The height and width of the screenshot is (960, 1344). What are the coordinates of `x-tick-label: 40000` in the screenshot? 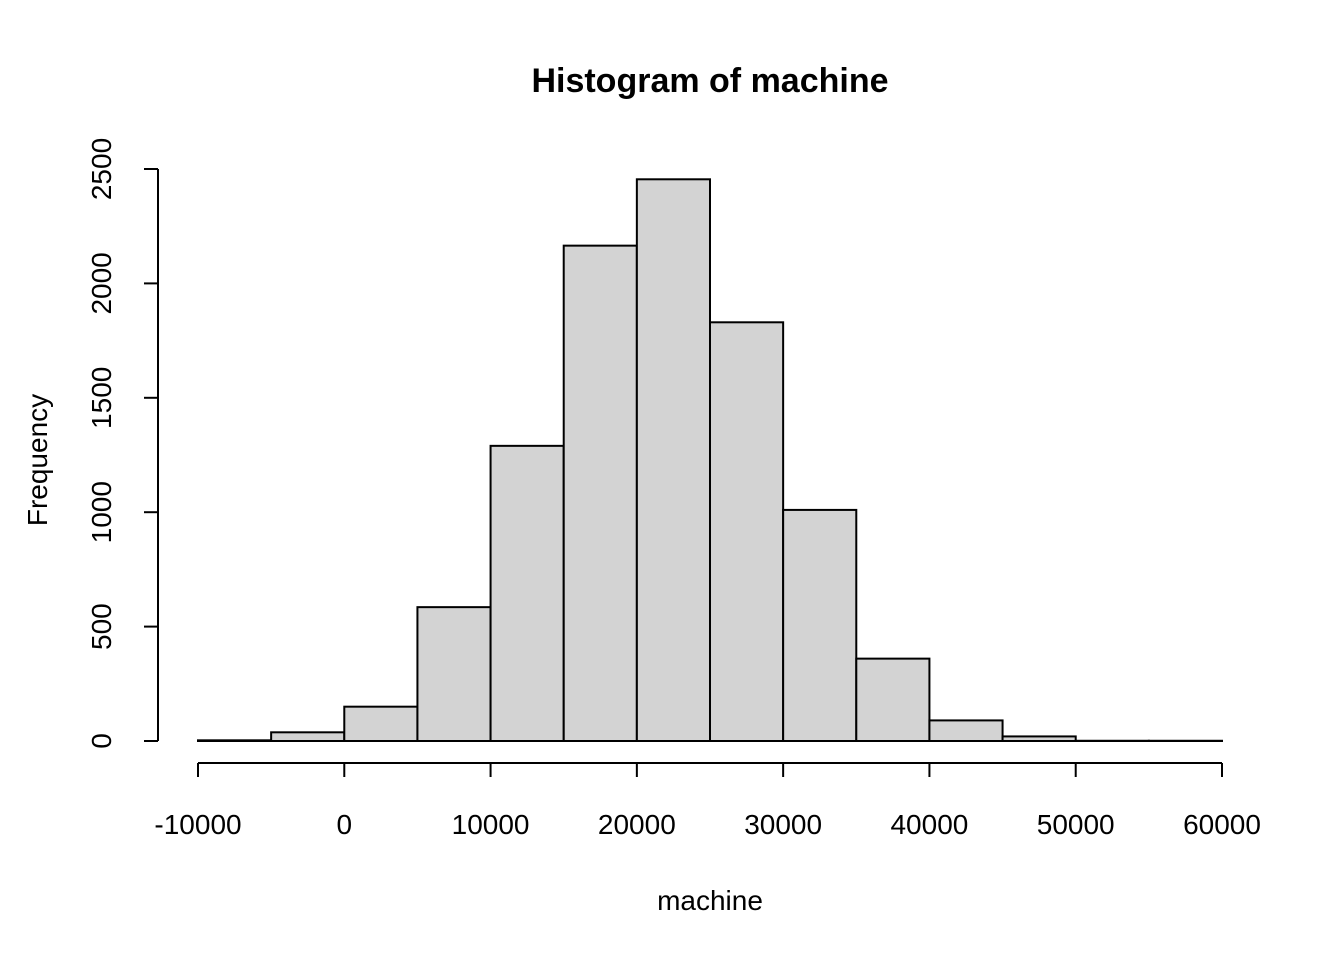 It's located at (929, 824).